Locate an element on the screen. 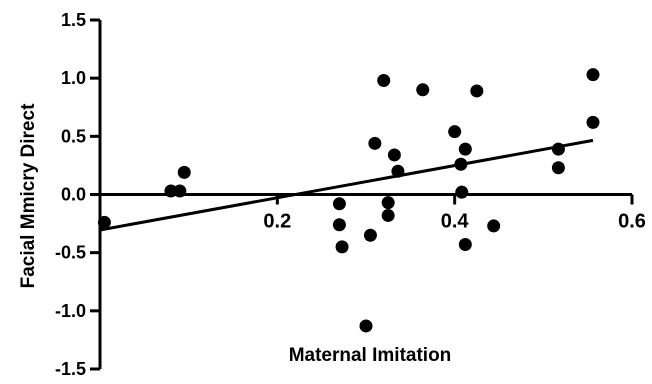 Image resolution: width=652 pixels, height=384 pixels. y-axis: 1.5 1.0 0.5 0.0 -0.5 -1.0 -1.5 is located at coordinates (78, 194).